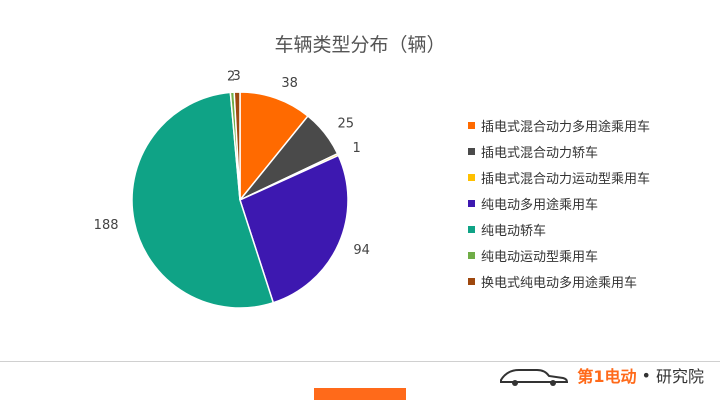  I want to click on data-label-4: 94, so click(361, 250).